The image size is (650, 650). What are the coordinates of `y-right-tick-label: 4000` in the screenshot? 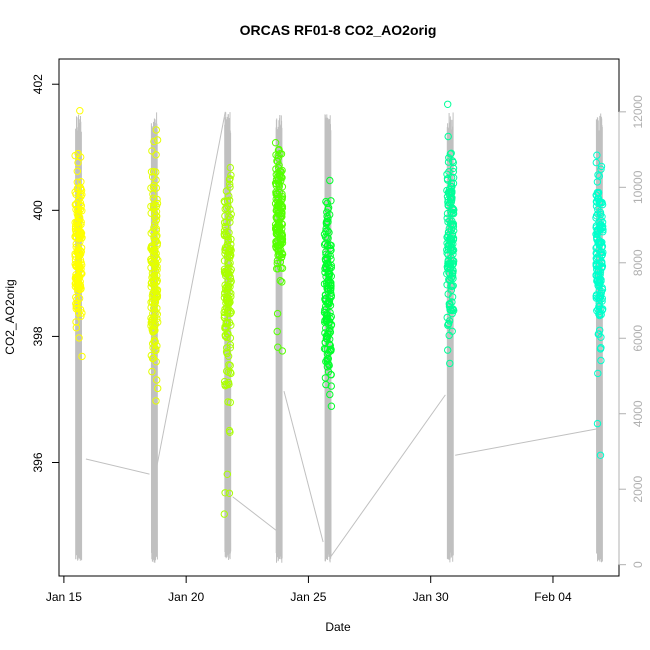 It's located at (638, 413).